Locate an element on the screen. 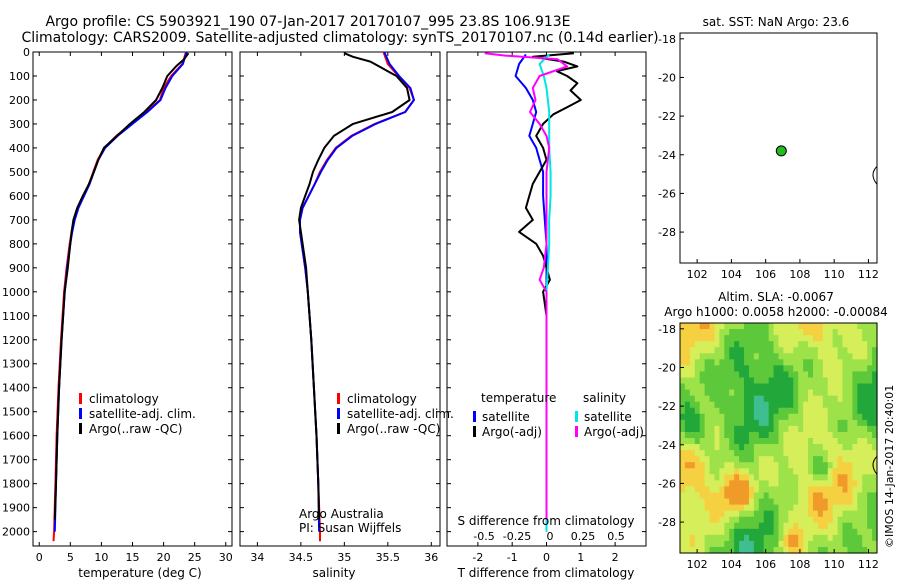 The height and width of the screenshot is (580, 900). map-x-tick-label: 104 is located at coordinates (731, 274).